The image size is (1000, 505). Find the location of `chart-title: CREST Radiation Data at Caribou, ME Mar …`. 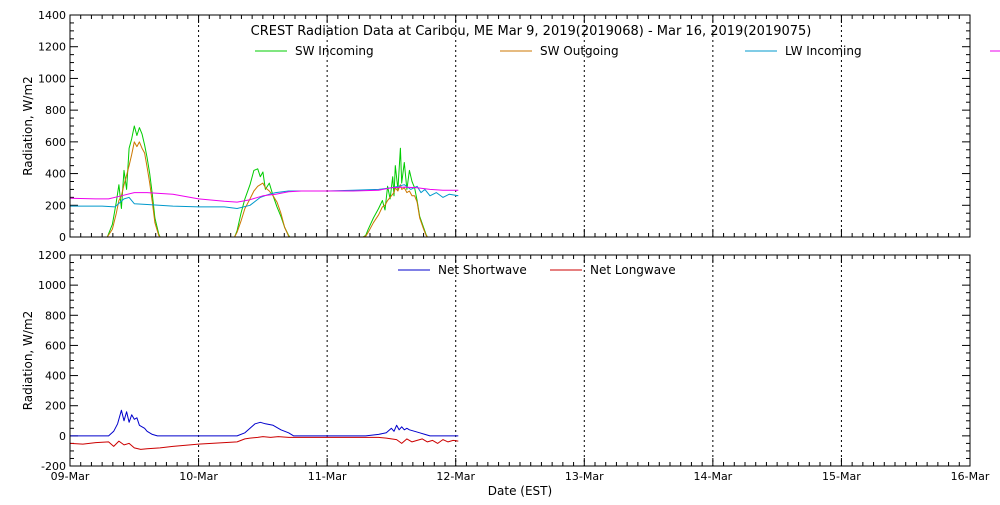

chart-title: CREST Radiation Data at Caribou, ME Mar … is located at coordinates (531, 31).